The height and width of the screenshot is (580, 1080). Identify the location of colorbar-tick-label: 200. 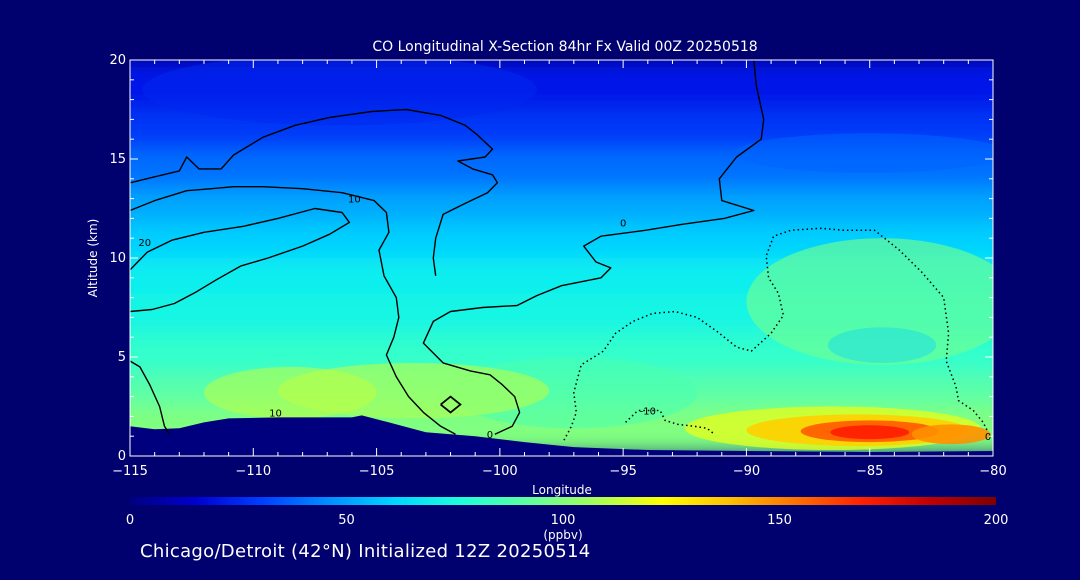
(996, 520).